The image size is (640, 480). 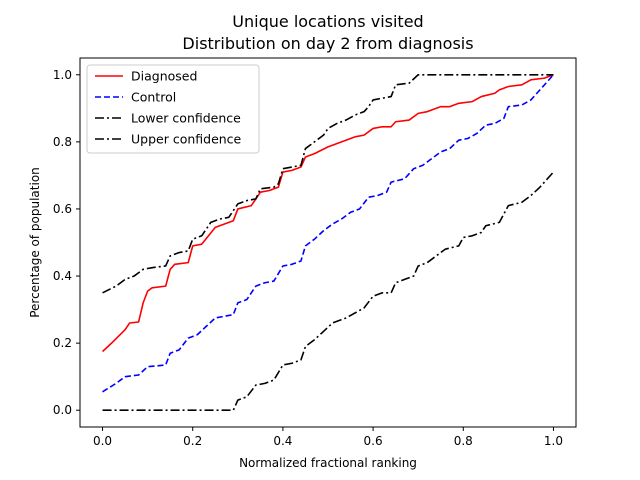 What do you see at coordinates (62, 142) in the screenshot?
I see `y-tick-label: 0.8` at bounding box center [62, 142].